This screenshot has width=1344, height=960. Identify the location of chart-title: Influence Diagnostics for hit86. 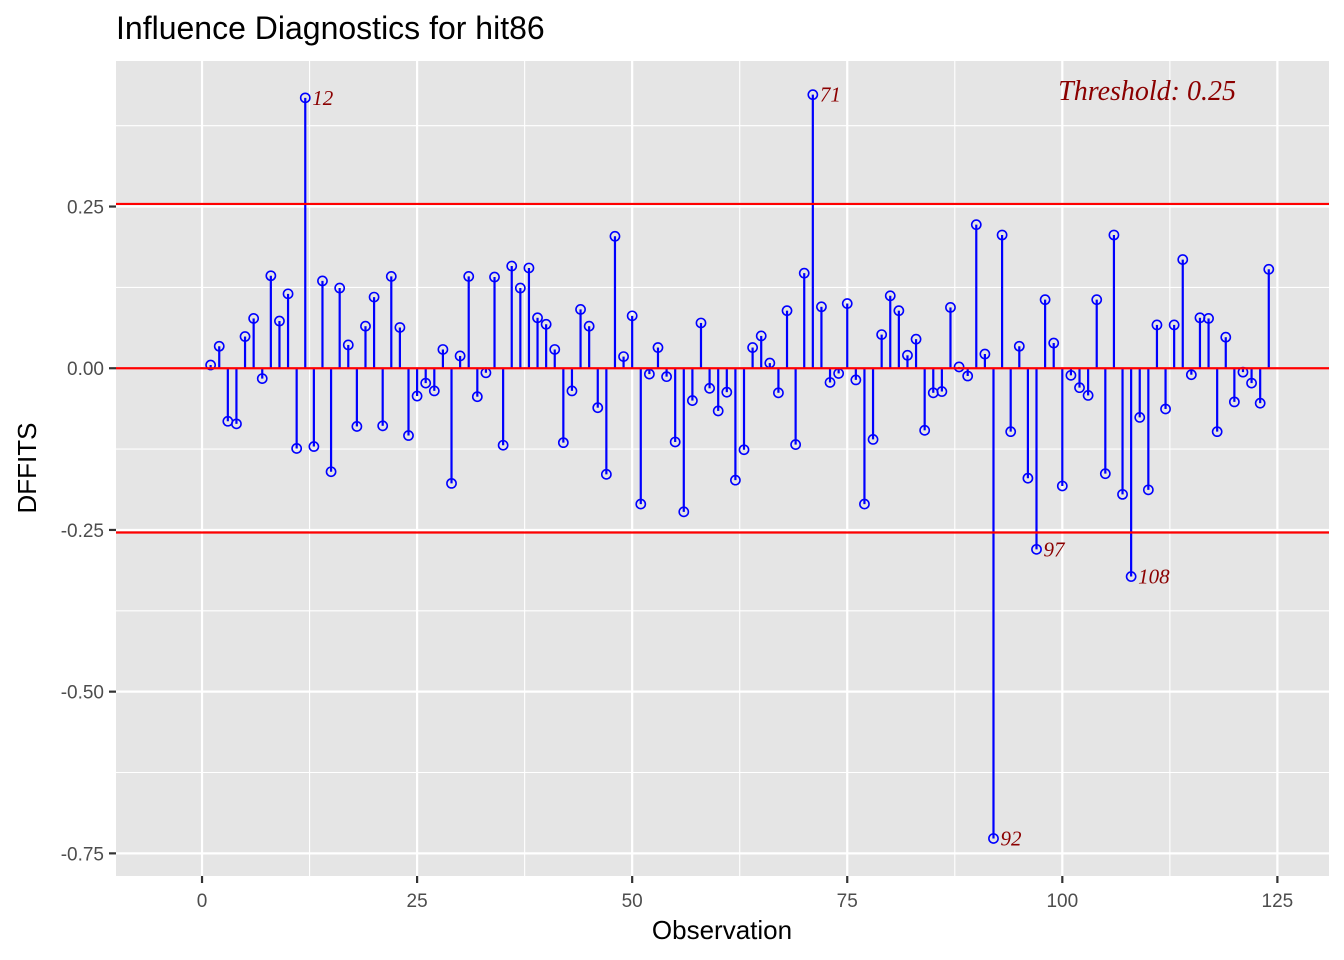
(330, 28).